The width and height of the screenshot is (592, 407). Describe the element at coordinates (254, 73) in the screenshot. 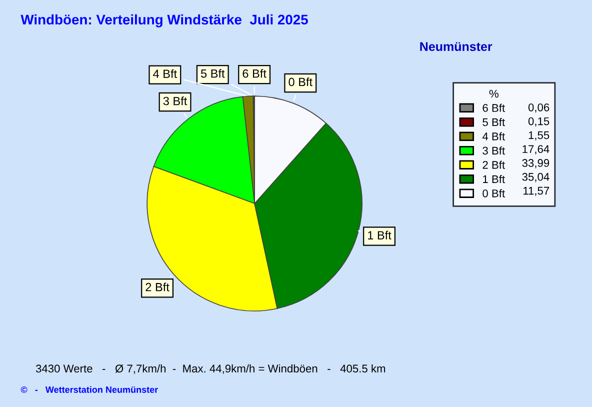

I see `slice-label: 6 Bft` at that location.